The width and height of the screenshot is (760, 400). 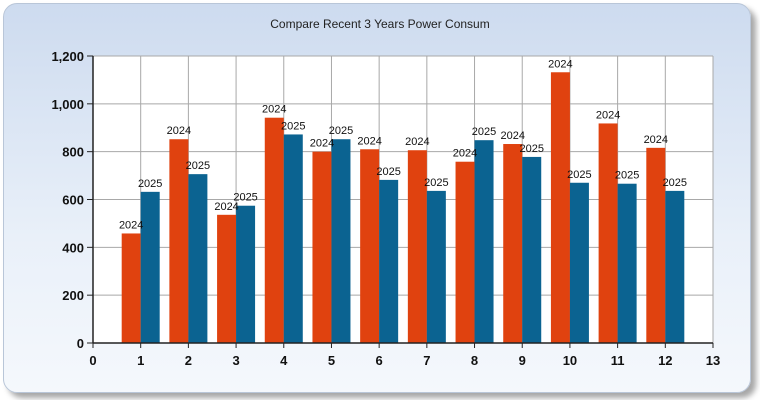 What do you see at coordinates (713, 360) in the screenshot?
I see `x-tick-label: 13` at bounding box center [713, 360].